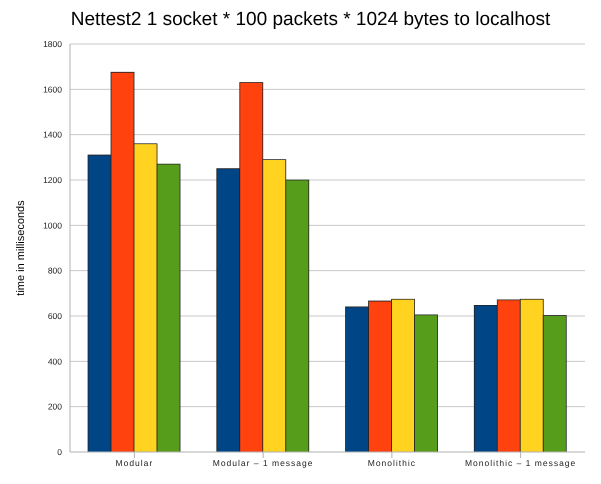 This screenshot has height=484, width=601. What do you see at coordinates (311, 20) in the screenshot?
I see `chart-title: Nettest2 1 socket * 100 packets * 1024 bytes to localhost` at bounding box center [311, 20].